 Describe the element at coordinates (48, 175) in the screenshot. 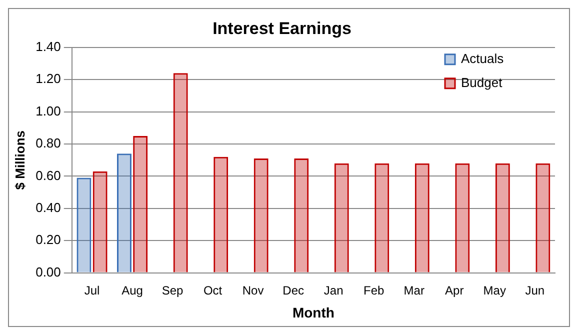

I see `y-tick-label: 0.60` at that location.